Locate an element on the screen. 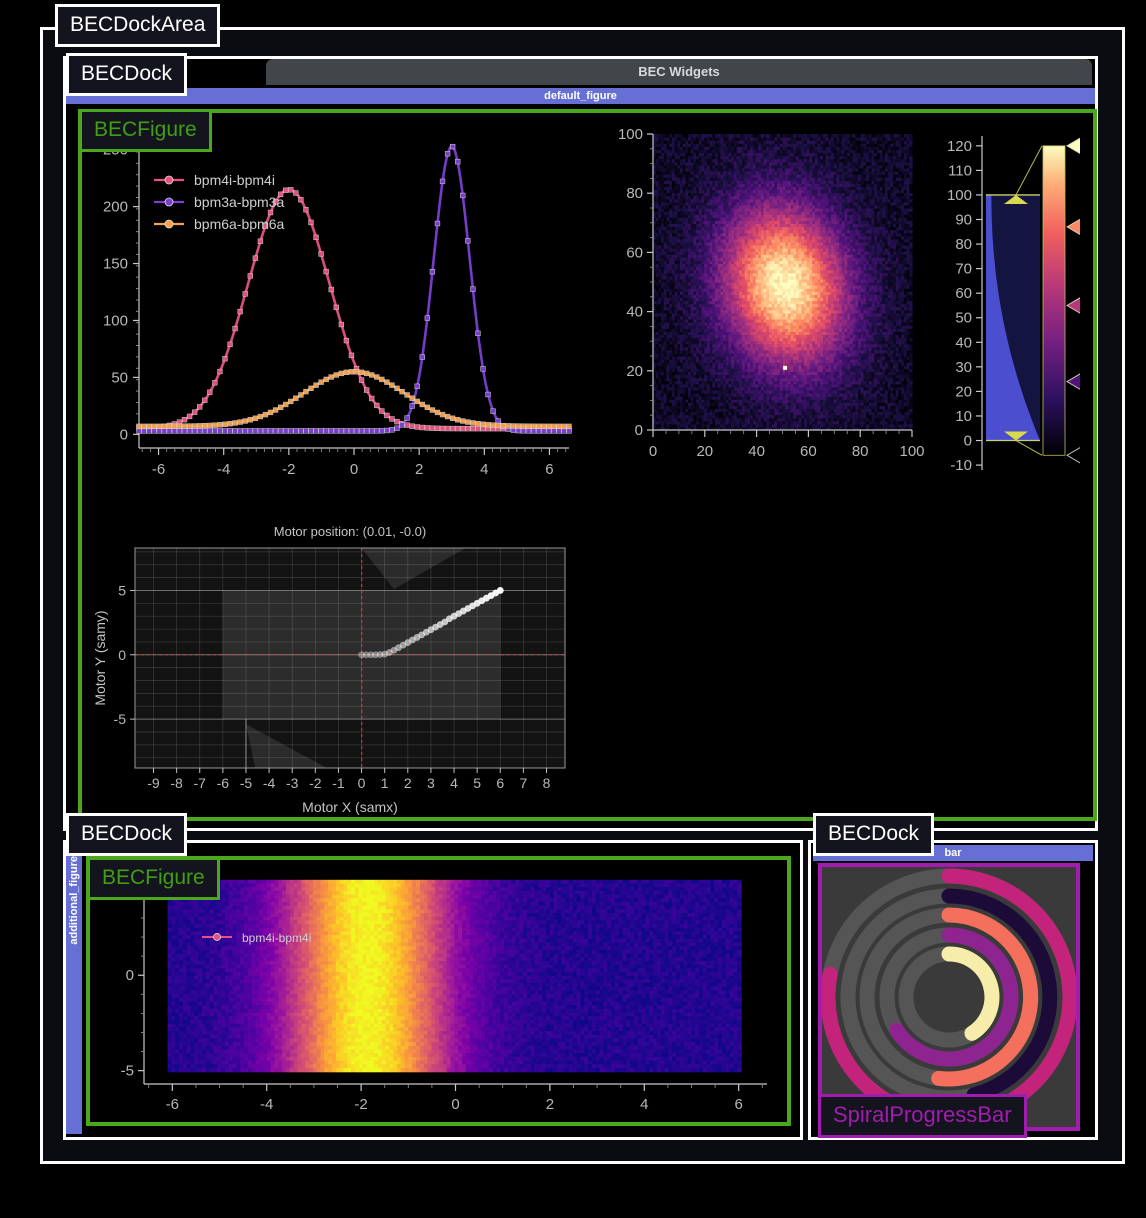 This screenshot has width=1146, height=1218. svg-text: -6 is located at coordinates (158, 469).